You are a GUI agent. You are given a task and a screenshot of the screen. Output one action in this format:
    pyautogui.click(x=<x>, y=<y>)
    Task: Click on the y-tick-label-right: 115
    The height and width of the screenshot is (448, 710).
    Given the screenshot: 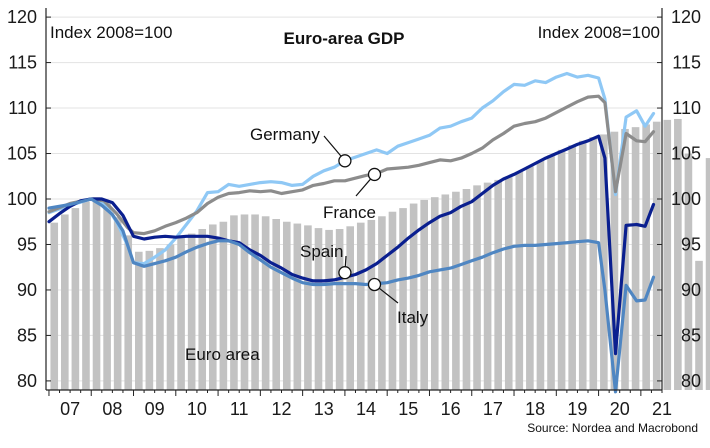 What is the action you would take?
    pyautogui.click(x=686, y=63)
    